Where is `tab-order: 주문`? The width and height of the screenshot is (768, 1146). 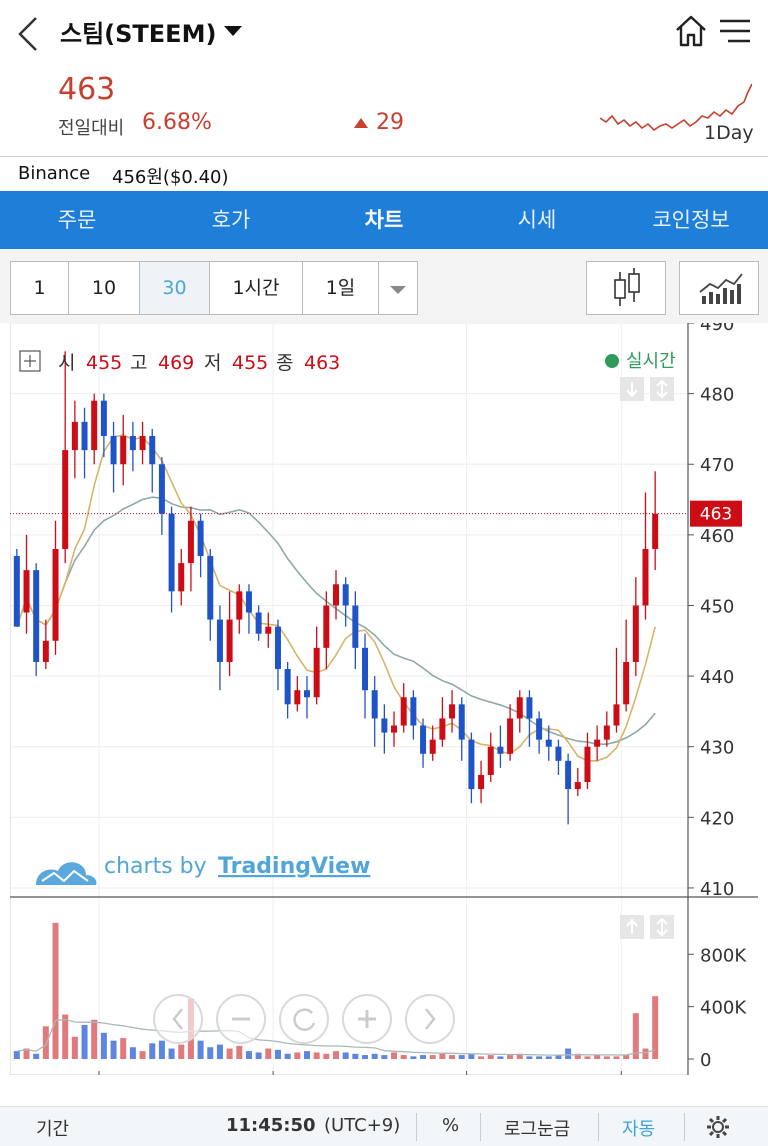 tab-order: 주문 is located at coordinates (77, 220).